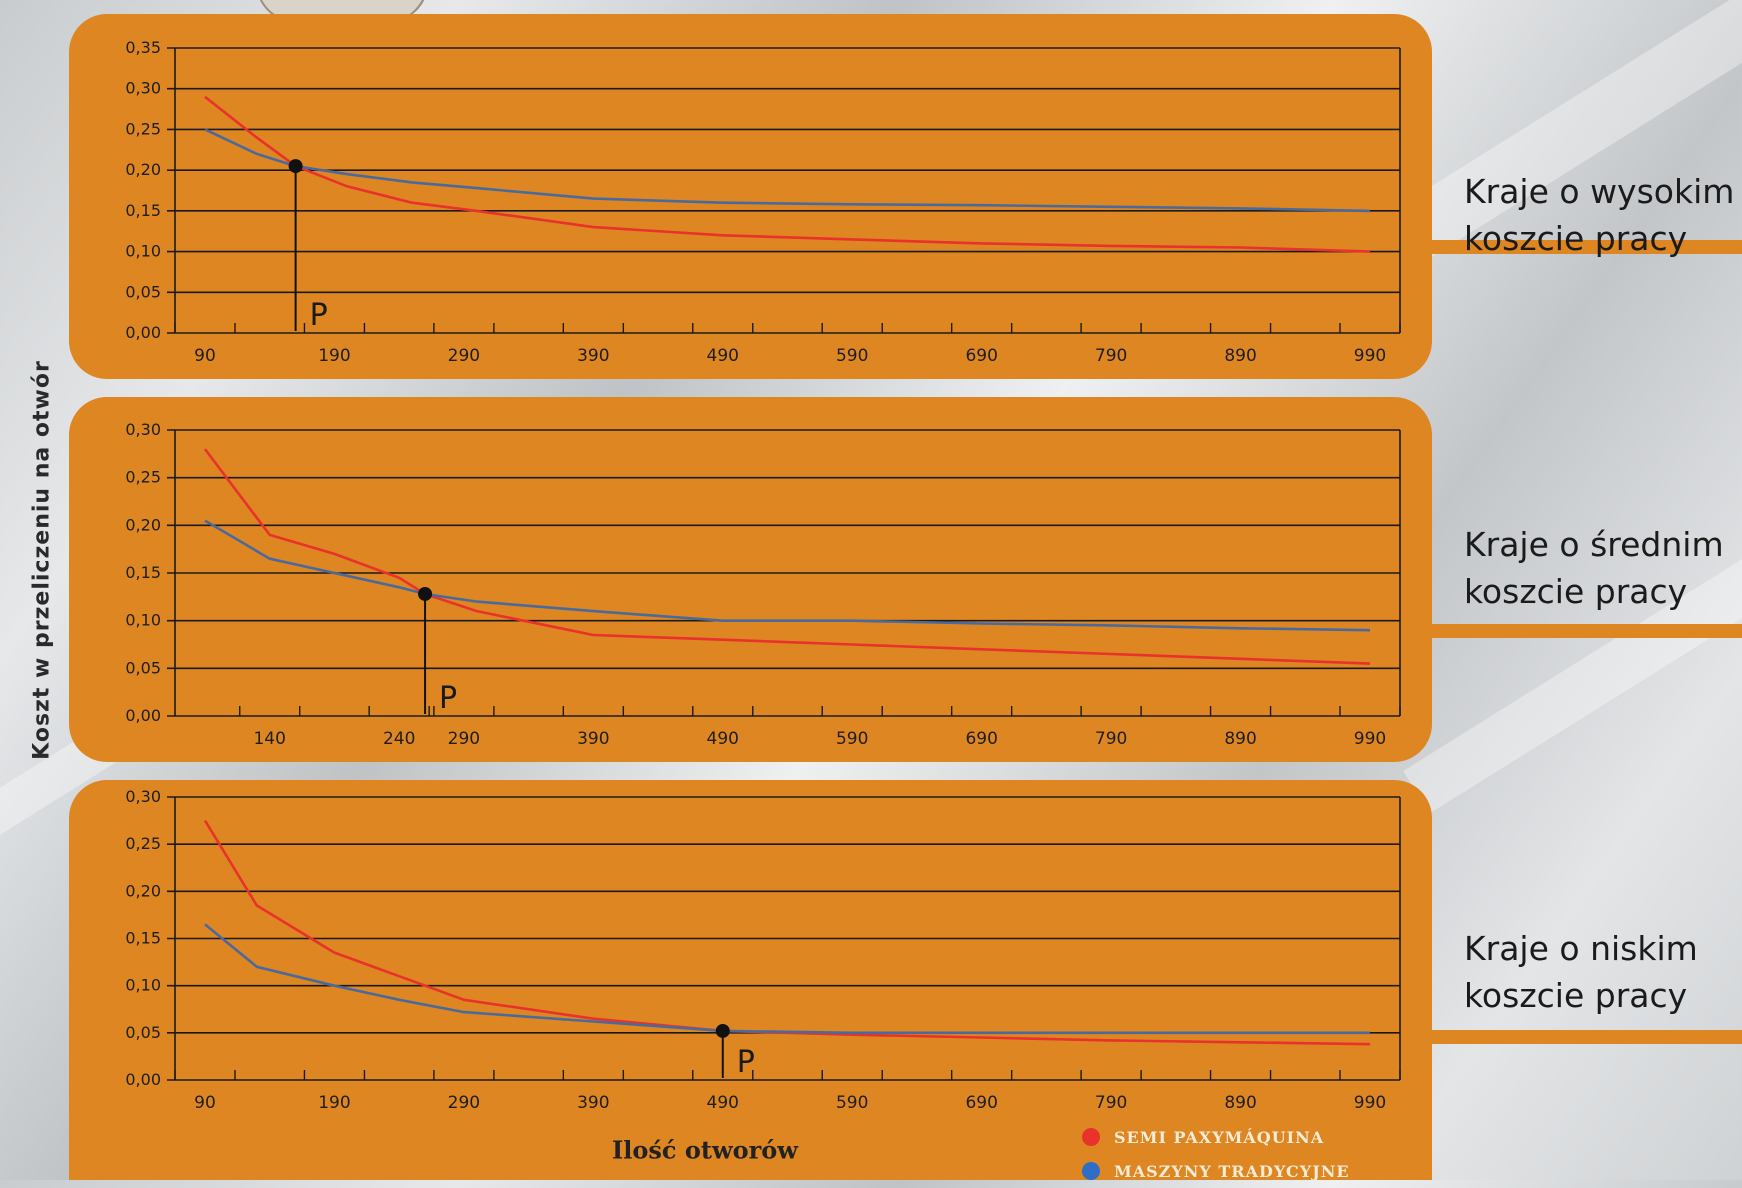  I want to click on x-axis-title: Ilość otworów, so click(705, 1150).